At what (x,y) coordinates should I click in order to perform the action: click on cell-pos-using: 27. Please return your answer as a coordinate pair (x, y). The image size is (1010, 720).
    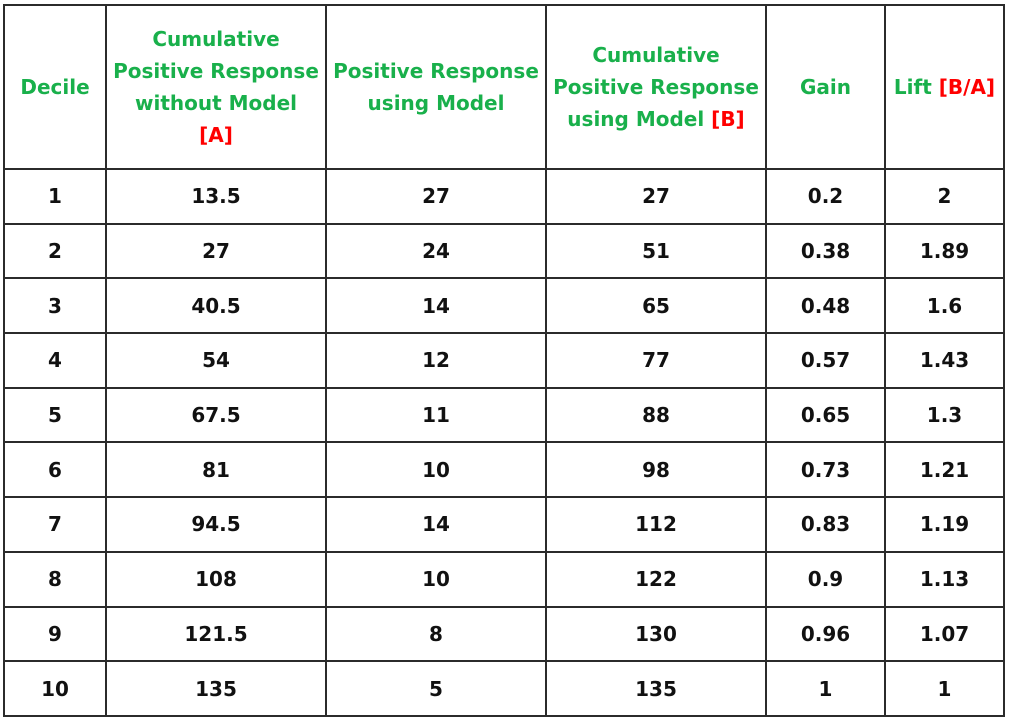
    Looking at the image, I should click on (436, 196).